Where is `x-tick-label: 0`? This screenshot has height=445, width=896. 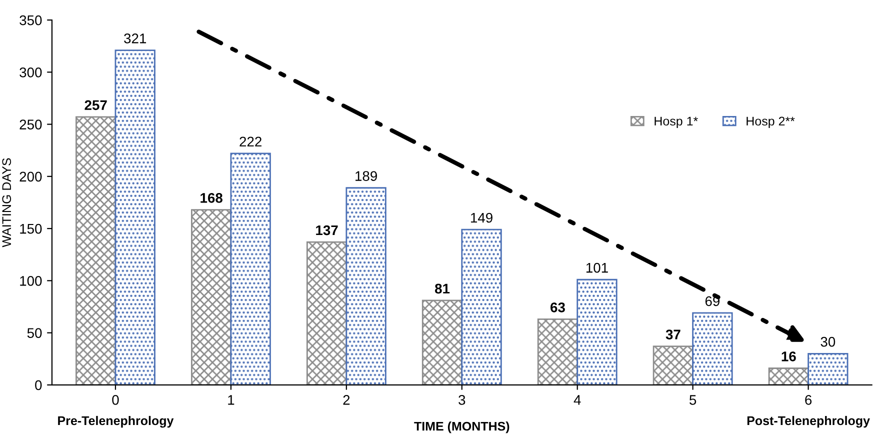 x-tick-label: 0 is located at coordinates (115, 400).